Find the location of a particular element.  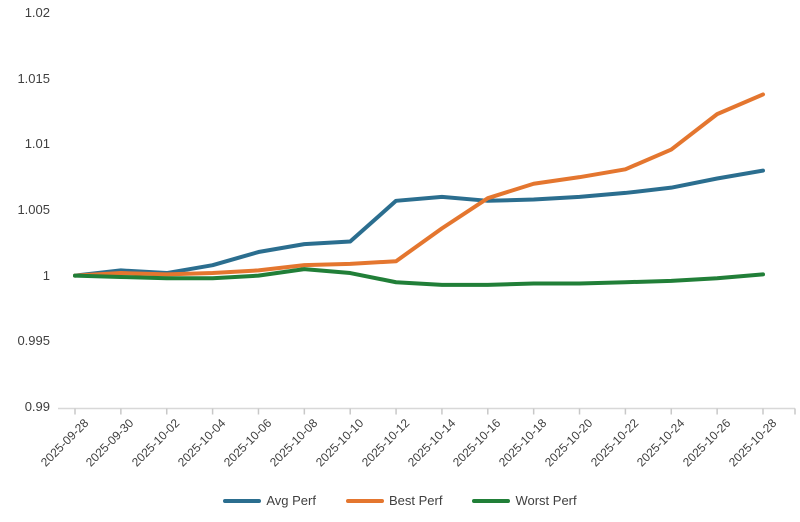

legend-item-best-perf: Best Perf is located at coordinates (394, 500).